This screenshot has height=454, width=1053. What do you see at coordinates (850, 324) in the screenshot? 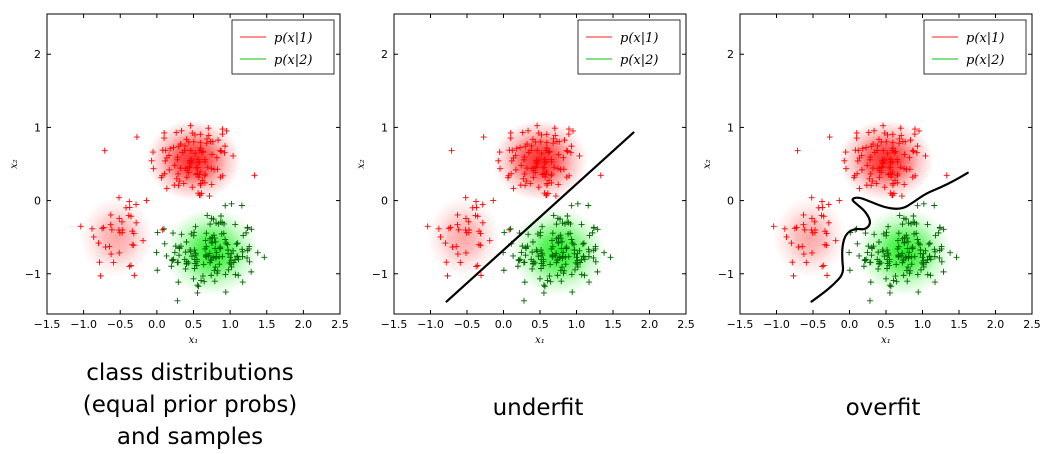
I see `x-tick-label: 0.0` at bounding box center [850, 324].